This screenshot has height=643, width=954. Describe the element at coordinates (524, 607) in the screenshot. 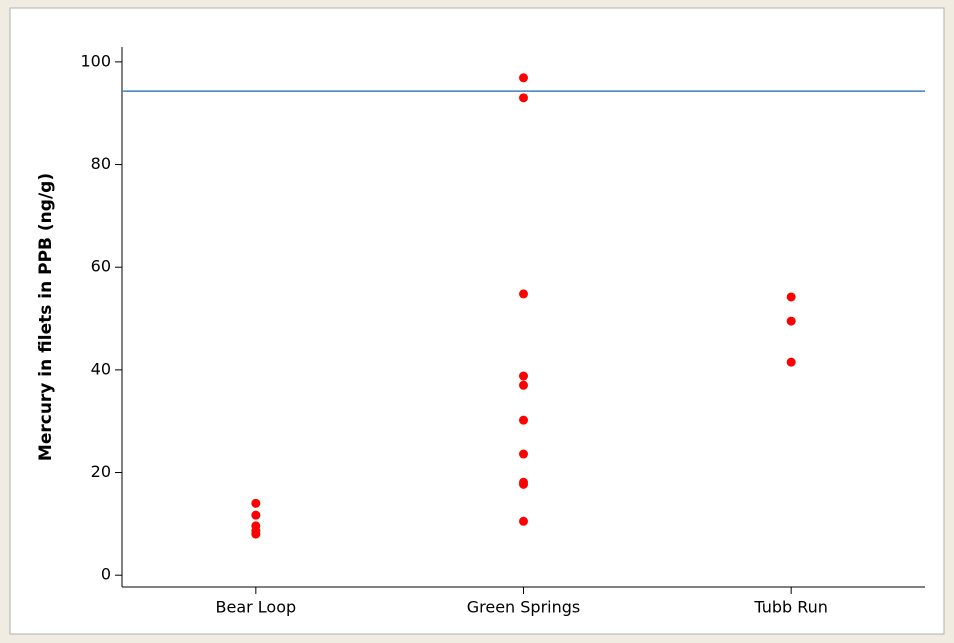

I see `x-tick-label: Green Springs` at that location.